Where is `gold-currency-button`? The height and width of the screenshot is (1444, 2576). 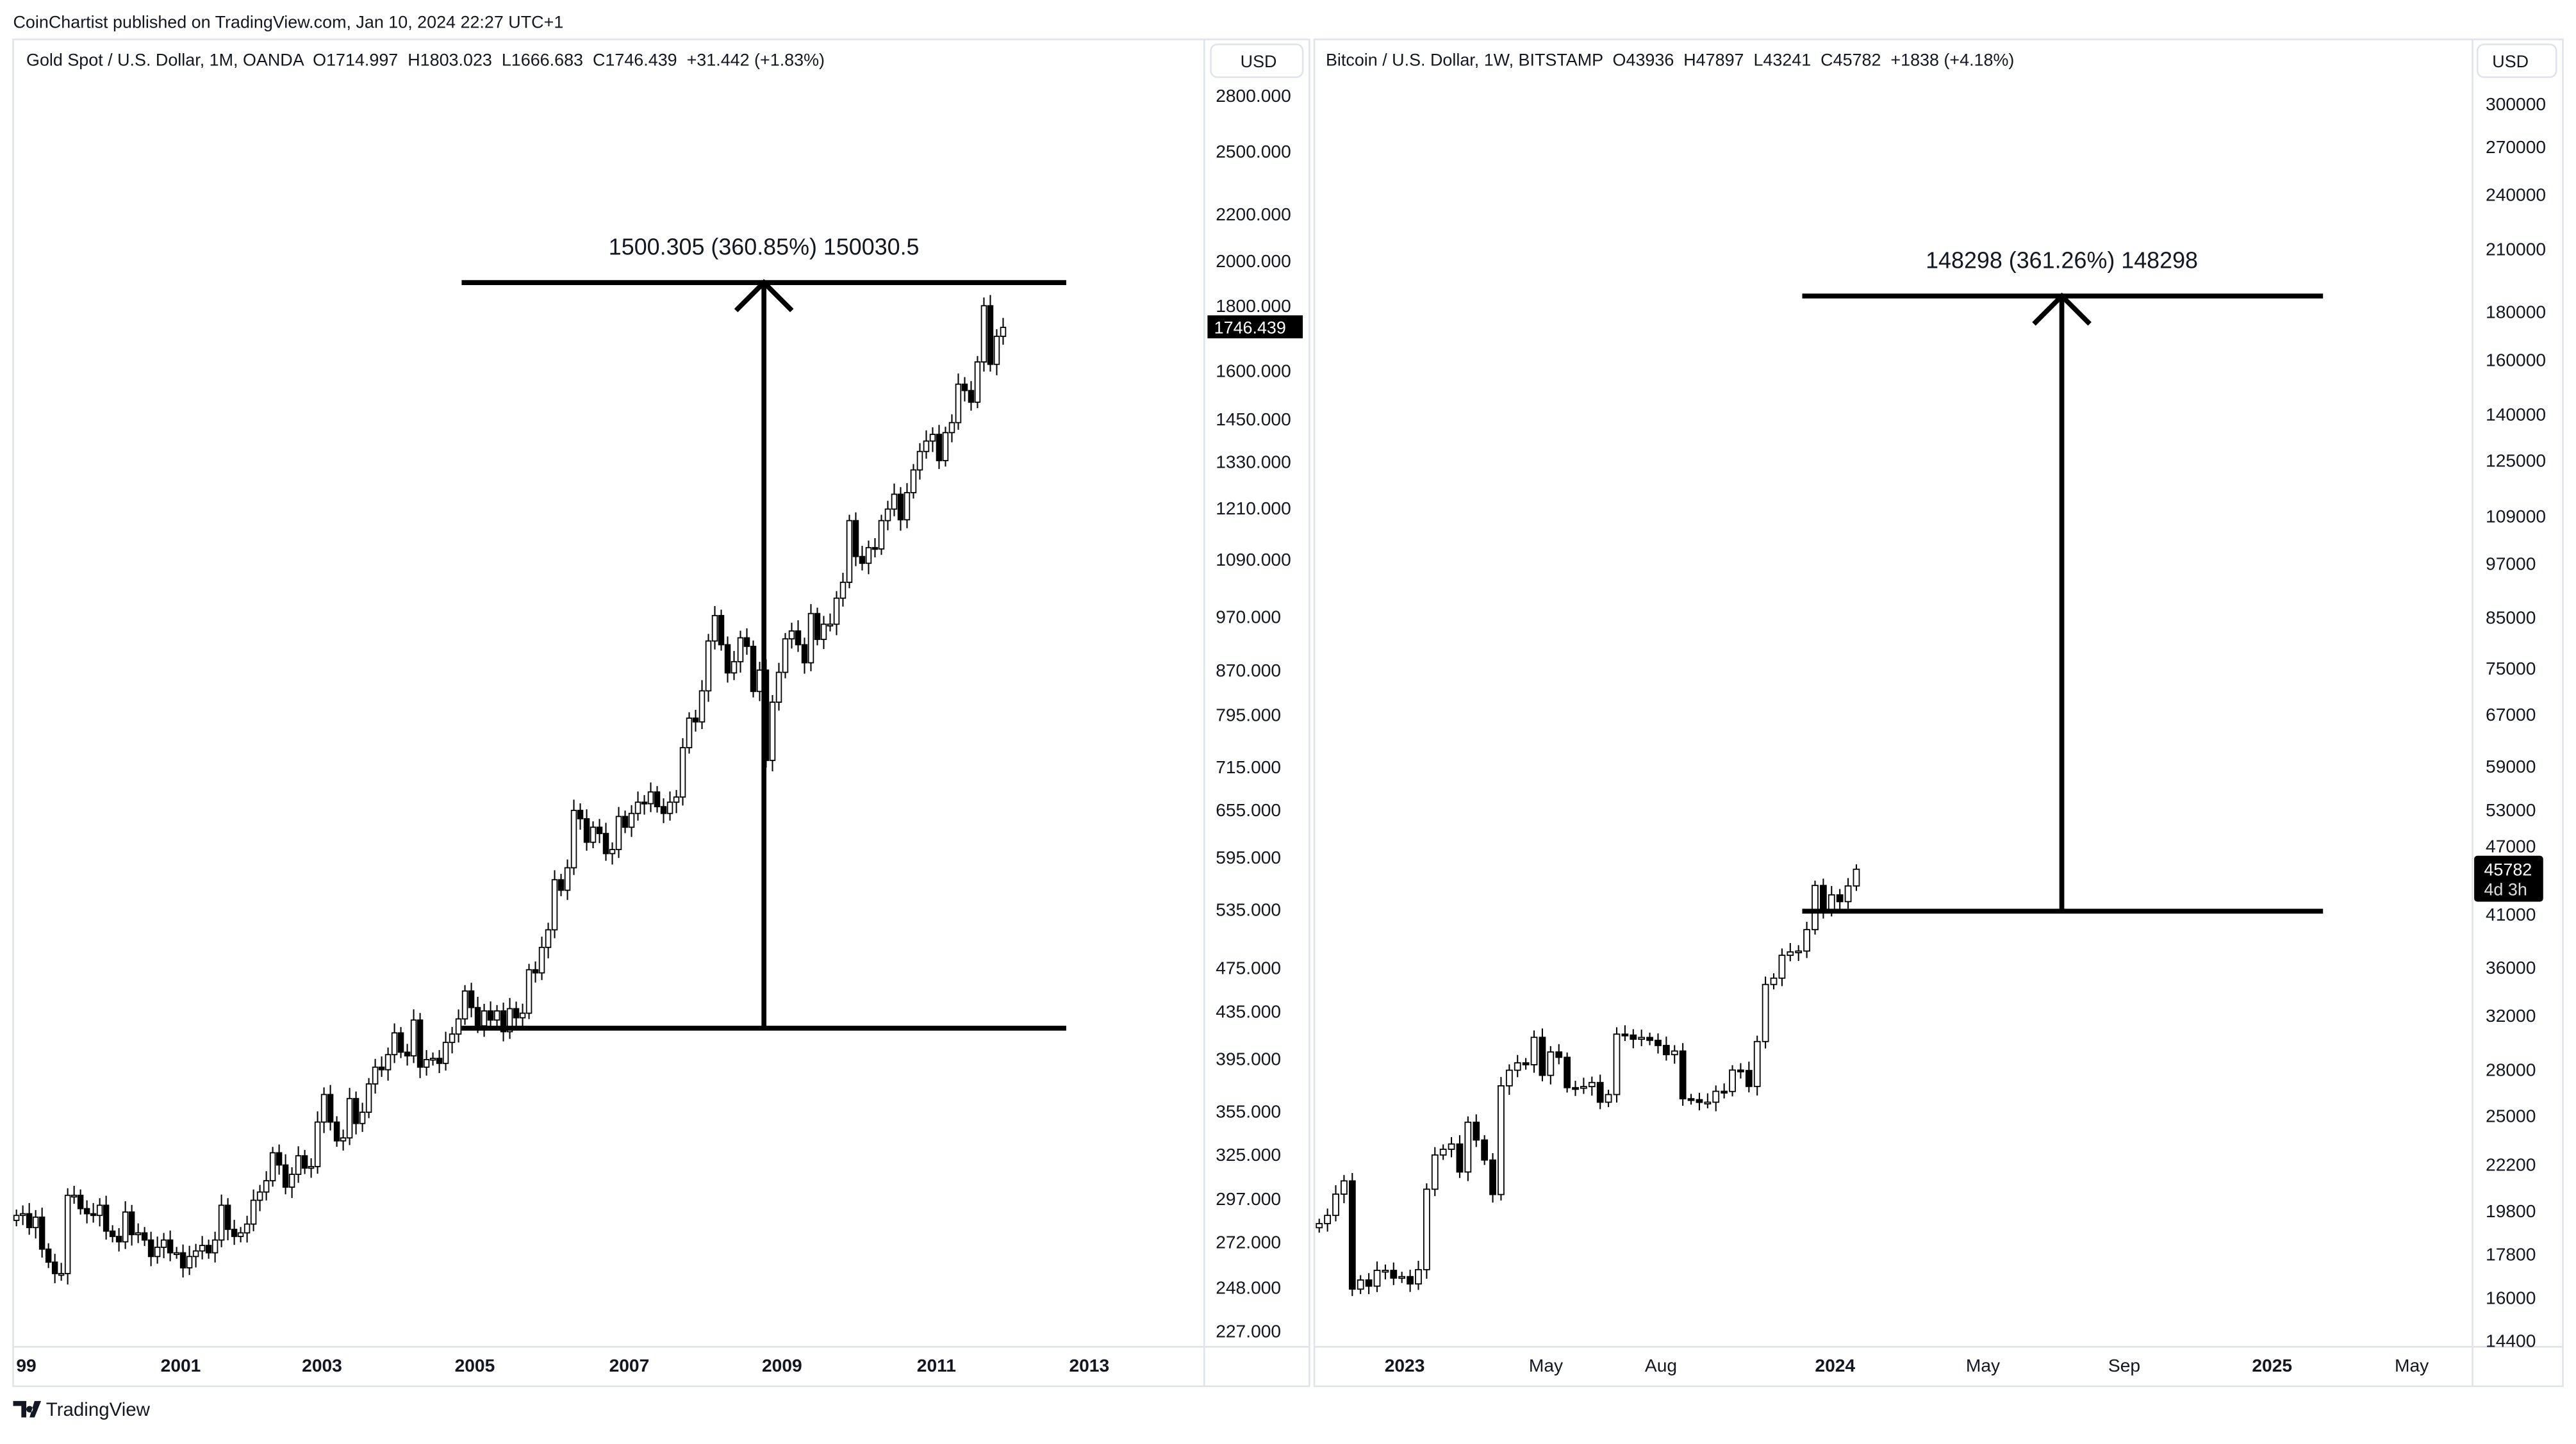
gold-currency-button is located at coordinates (1257, 61).